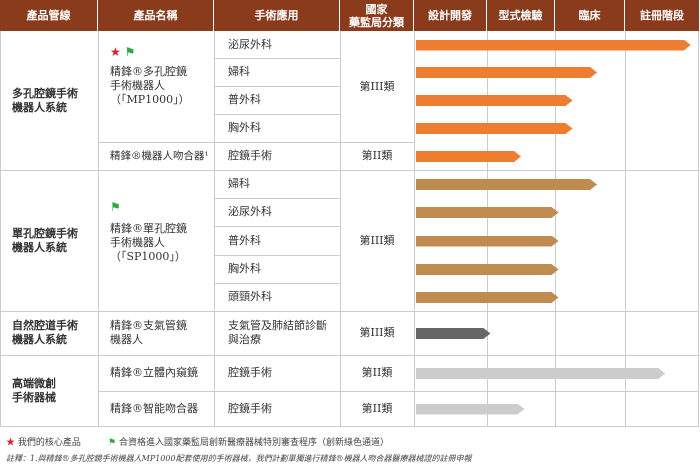 This screenshot has height=469, width=700. Describe the element at coordinates (45, 100) in the screenshot. I see `group-name: 多孔腔鏡手術 機器人系統` at that location.